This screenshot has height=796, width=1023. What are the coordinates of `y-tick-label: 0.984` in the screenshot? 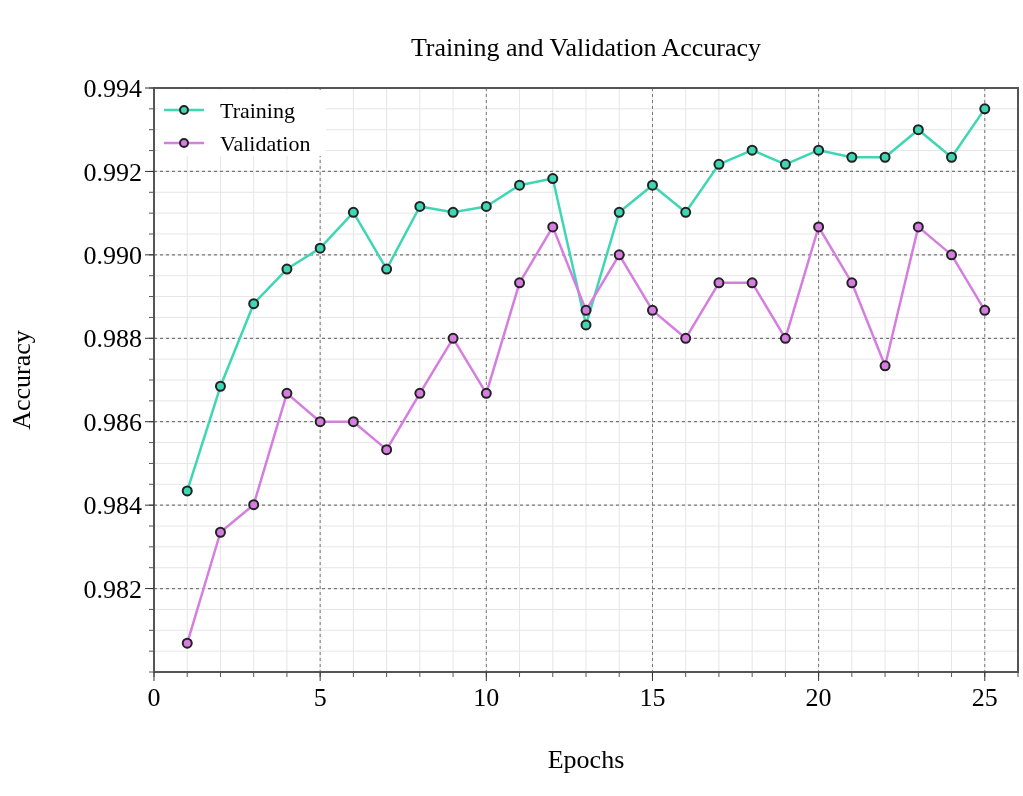 It's located at (112, 506).